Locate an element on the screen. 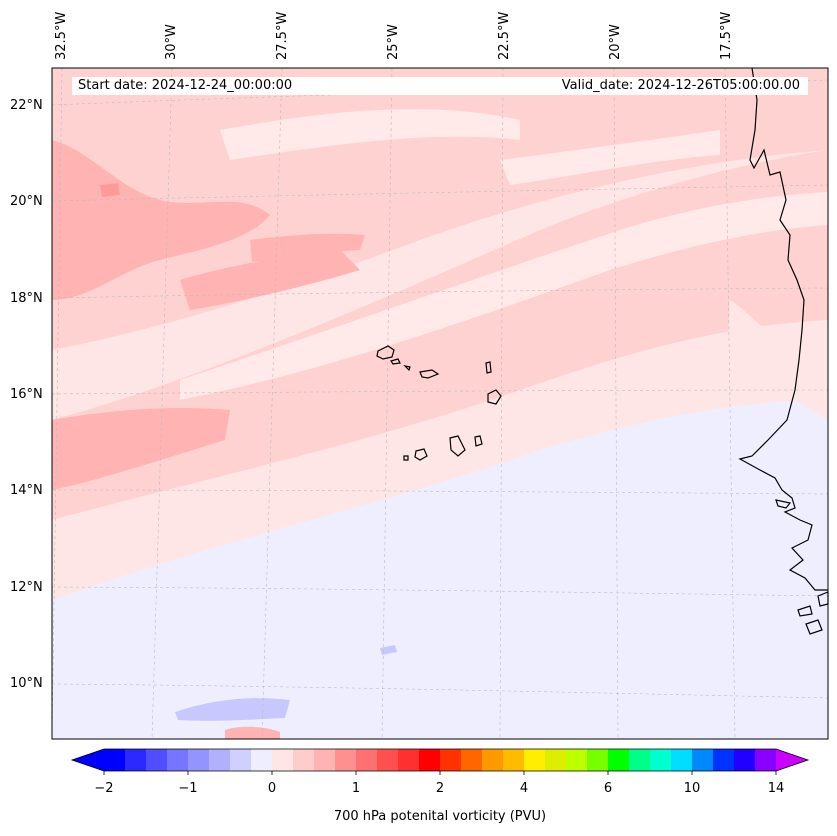 The width and height of the screenshot is (837, 836). colorbar-tick-label: −2 is located at coordinates (104, 788).